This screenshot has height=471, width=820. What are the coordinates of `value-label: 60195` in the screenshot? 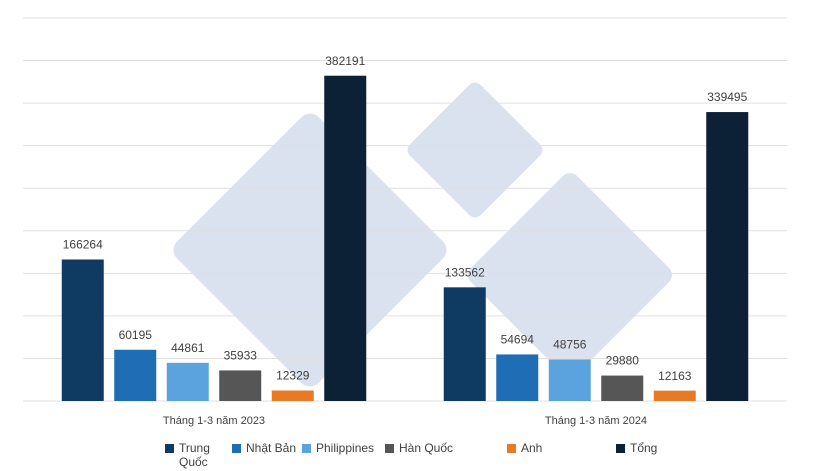 It's located at (136, 335).